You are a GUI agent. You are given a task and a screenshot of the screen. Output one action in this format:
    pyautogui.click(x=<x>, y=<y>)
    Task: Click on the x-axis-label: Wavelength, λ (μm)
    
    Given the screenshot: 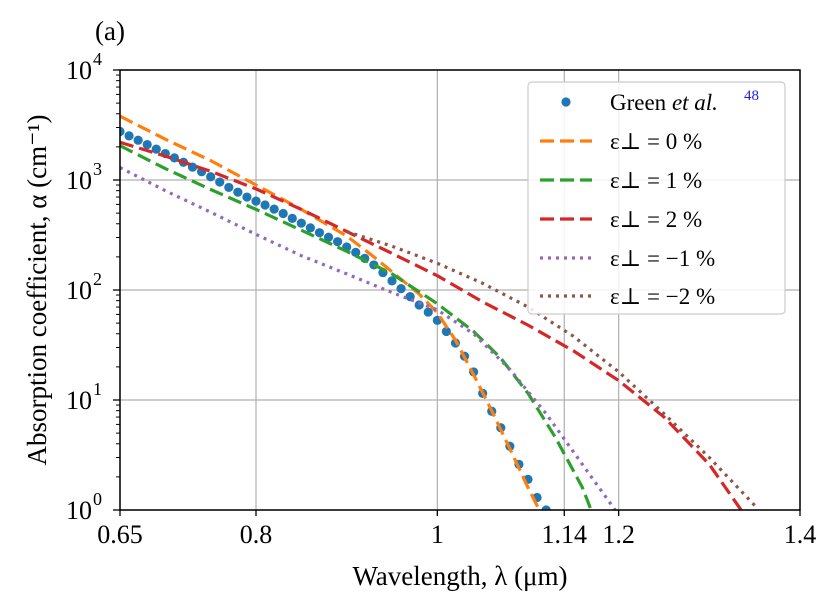 What is the action you would take?
    pyautogui.click(x=459, y=576)
    